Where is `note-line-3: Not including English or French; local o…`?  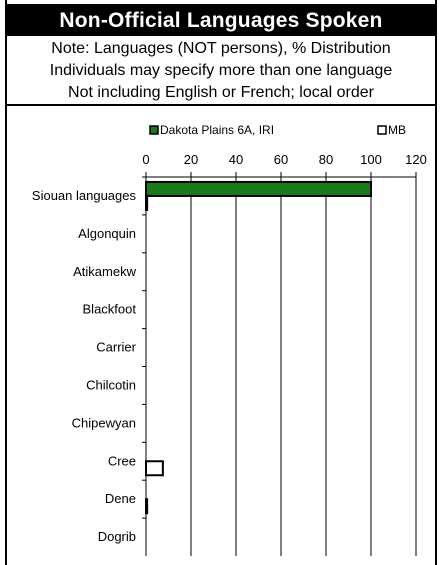 note-line-3: Not including English or French; local o… is located at coordinates (221, 92).